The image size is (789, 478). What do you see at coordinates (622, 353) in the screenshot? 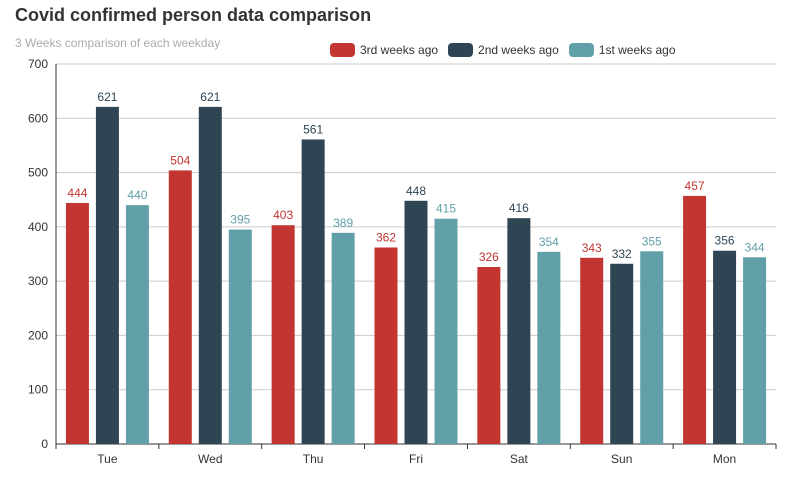
I see `bar-2nd-weeks-ago-sun` at bounding box center [622, 353].